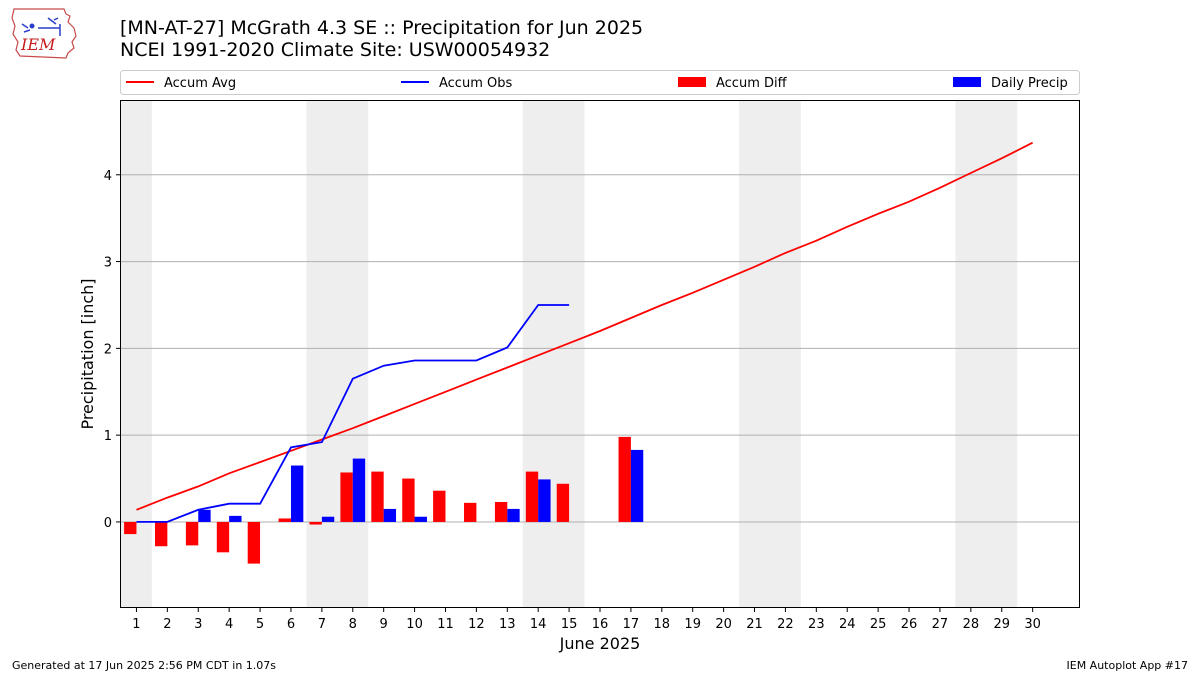 Image resolution: width=1200 pixels, height=675 pixels. What do you see at coordinates (847, 624) in the screenshot?
I see `x-tick-label: 24` at bounding box center [847, 624].